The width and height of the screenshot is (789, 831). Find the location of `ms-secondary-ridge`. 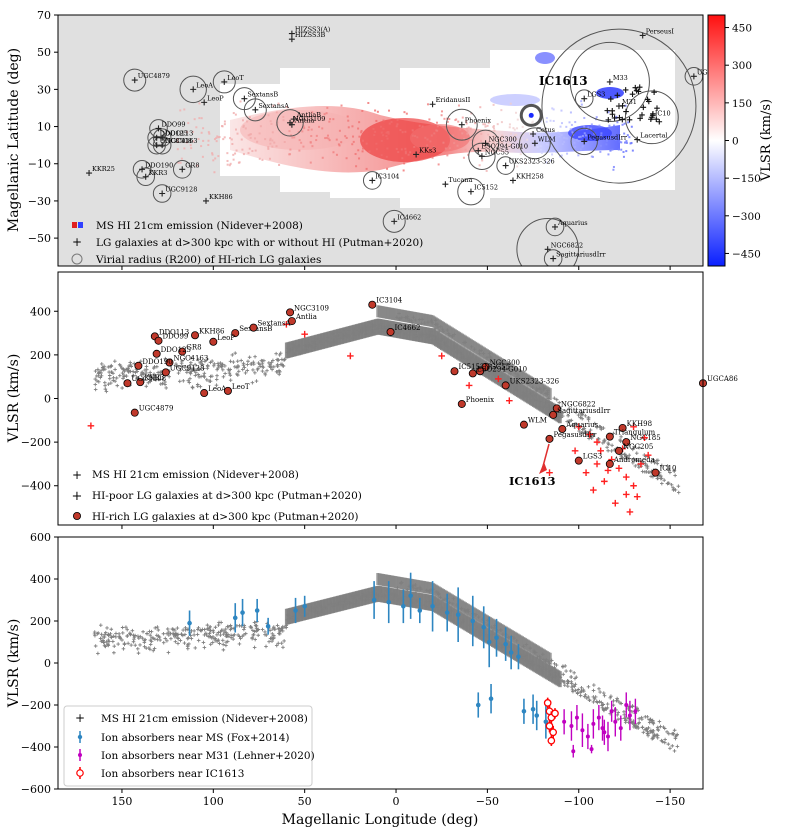

ms-secondary-ridge is located at coordinates (550, 394).